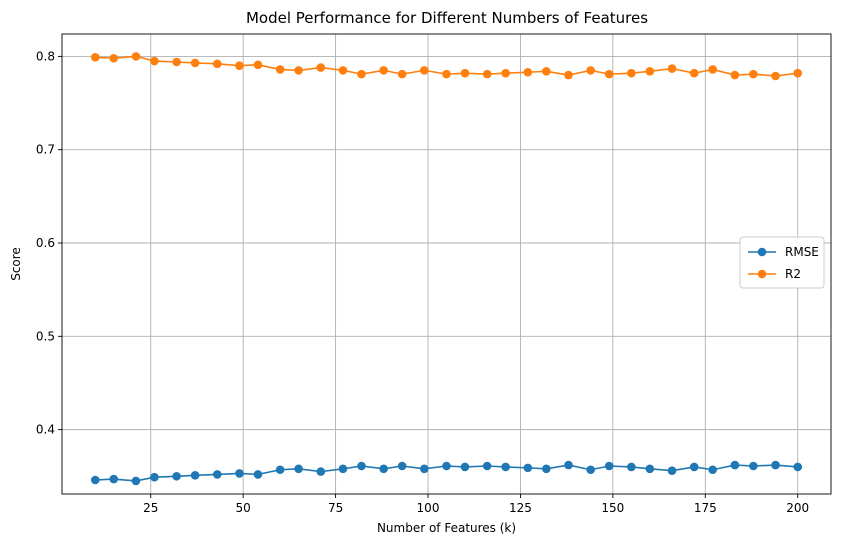  I want to click on y-tick-label: 0.5, so click(45, 336).